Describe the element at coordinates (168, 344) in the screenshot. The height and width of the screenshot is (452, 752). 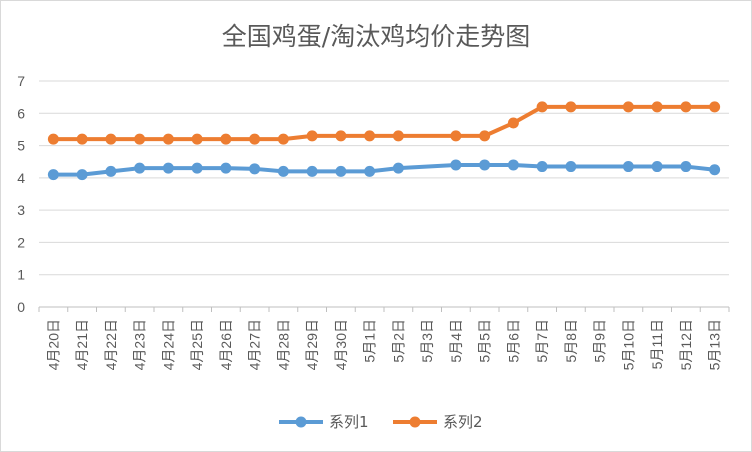
I see `x-tick-label: 4月24日` at that location.